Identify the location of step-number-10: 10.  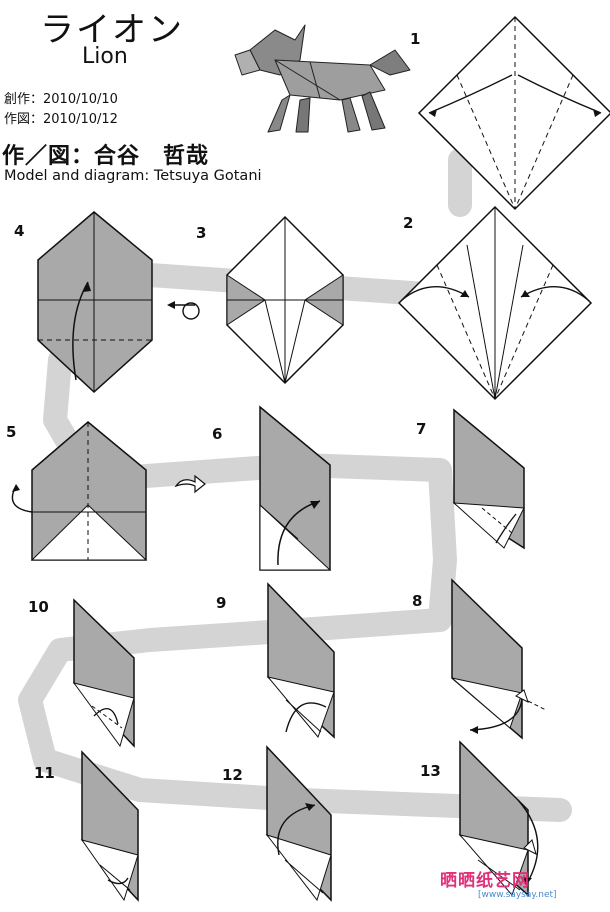
(38, 607).